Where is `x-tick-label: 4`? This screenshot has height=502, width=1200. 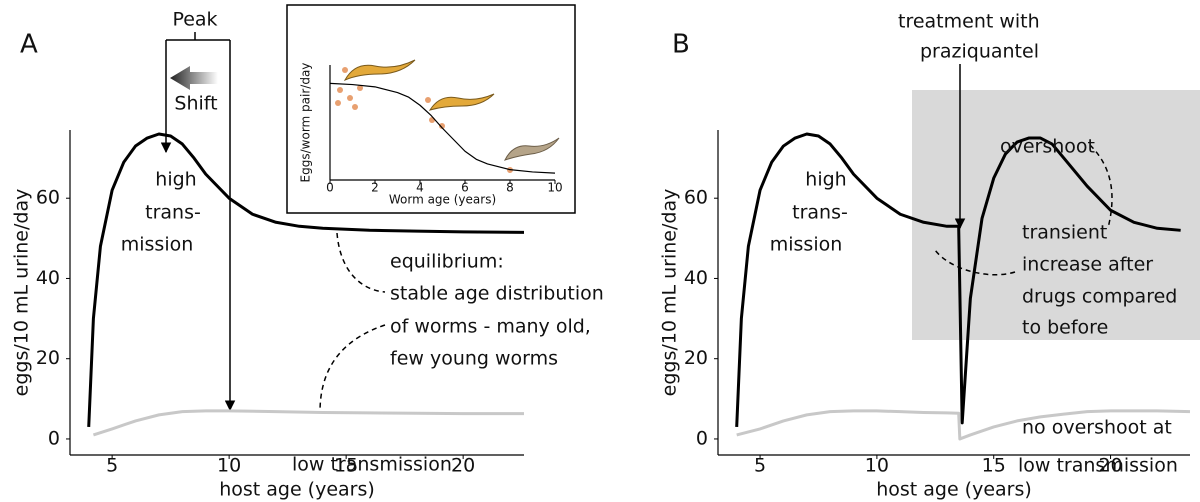
x-tick-label: 4 is located at coordinates (420, 188).